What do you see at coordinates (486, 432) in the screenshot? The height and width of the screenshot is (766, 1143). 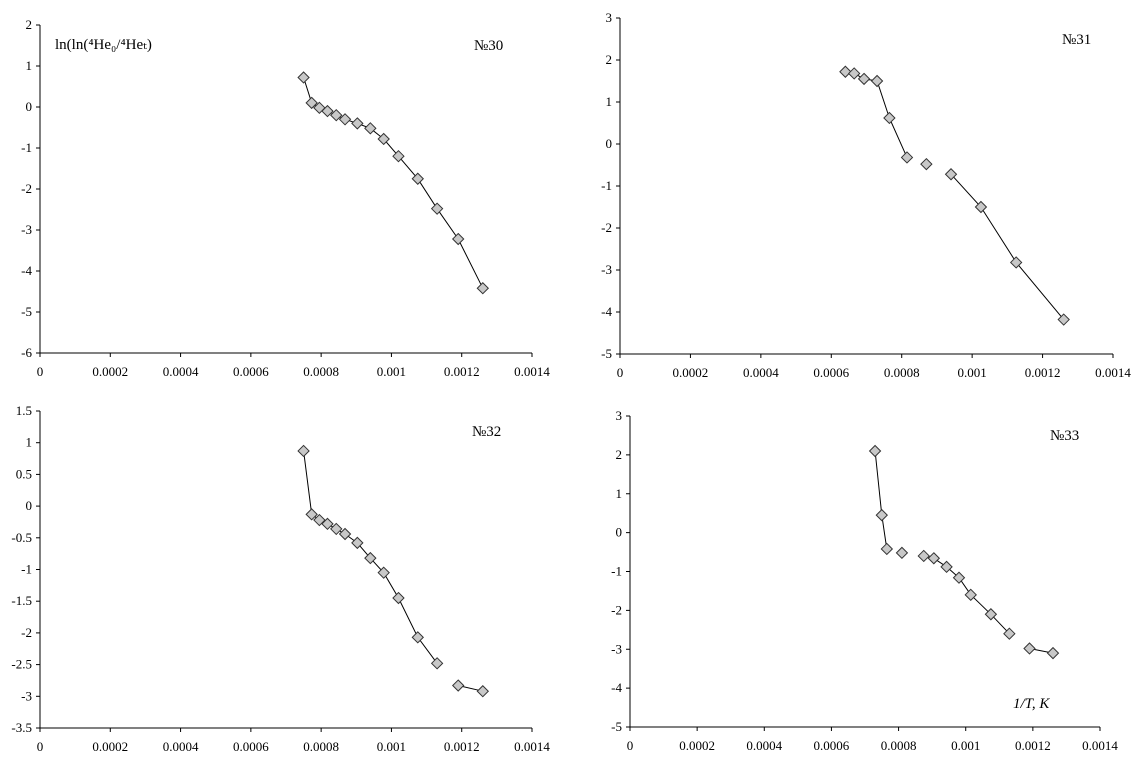 I see `panel-label: №32` at bounding box center [486, 432].